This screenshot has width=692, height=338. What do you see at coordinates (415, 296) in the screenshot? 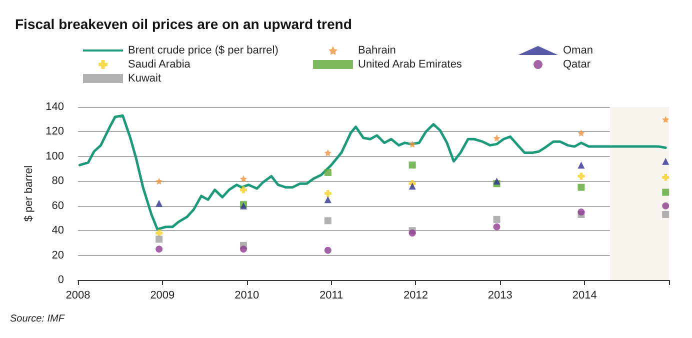
I see `x-tick-label: 2012` at bounding box center [415, 296].